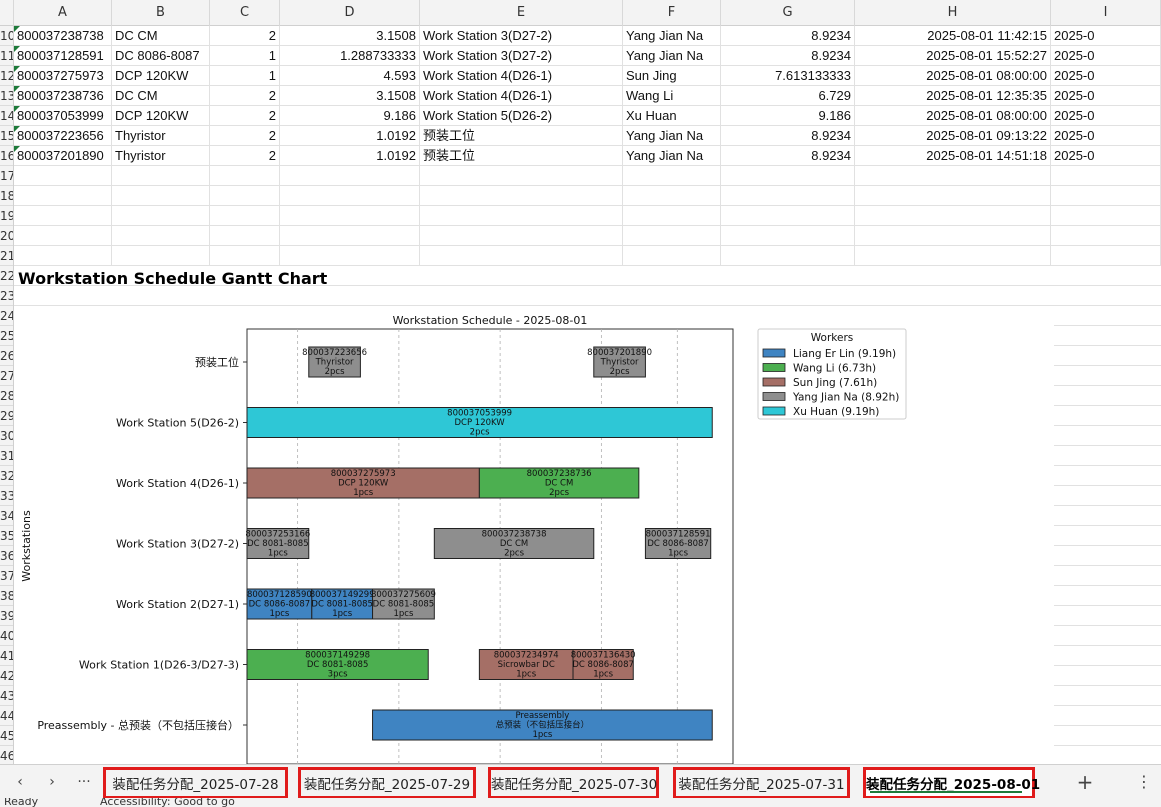 This screenshot has height=807, width=1161. Describe the element at coordinates (6, 656) in the screenshot. I see `row-header-41: 41` at that location.